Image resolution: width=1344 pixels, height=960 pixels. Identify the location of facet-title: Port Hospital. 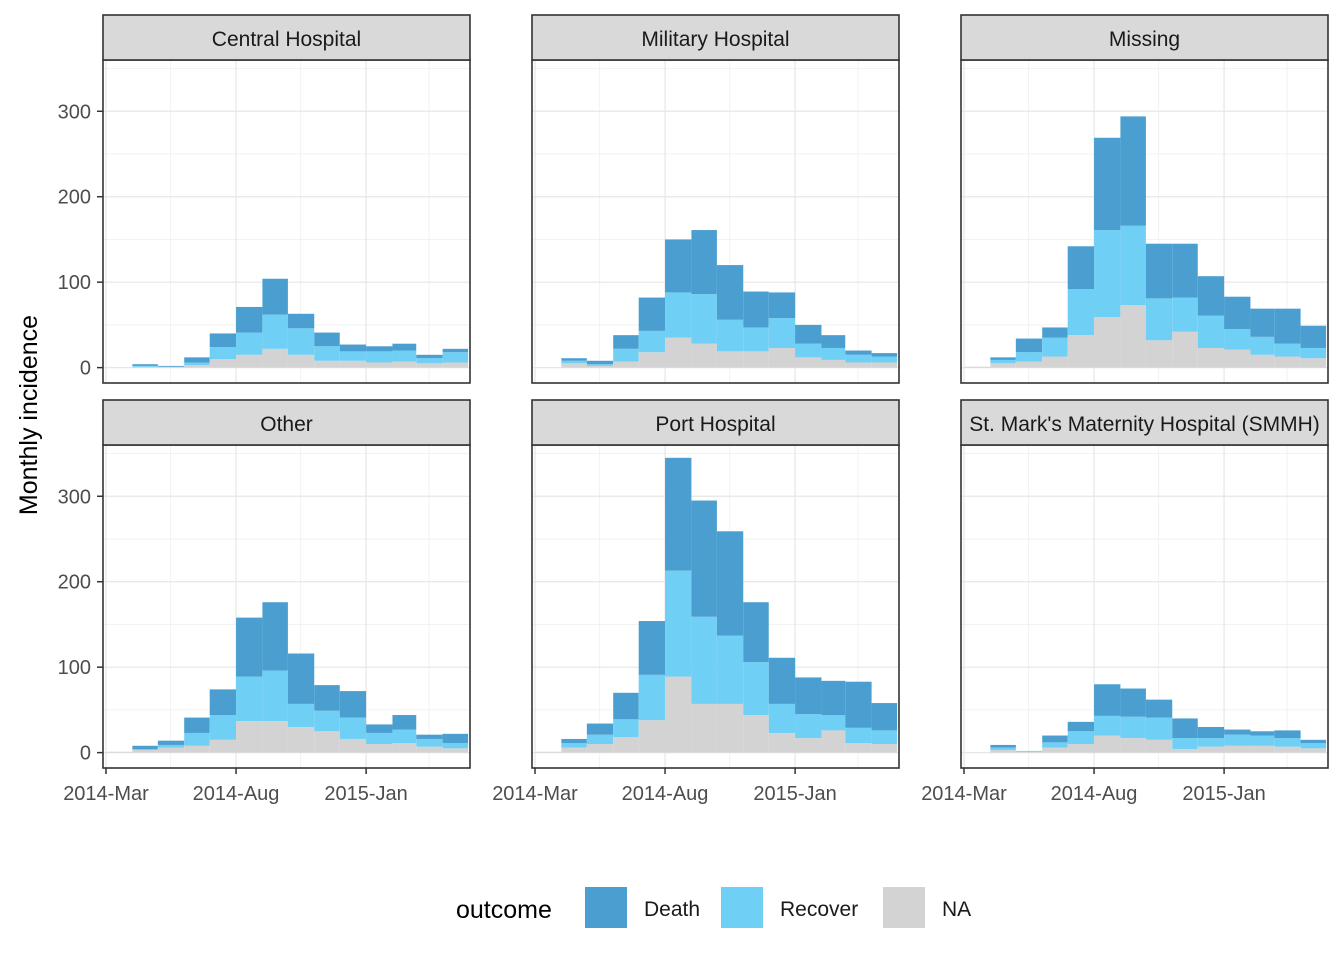
(715, 424).